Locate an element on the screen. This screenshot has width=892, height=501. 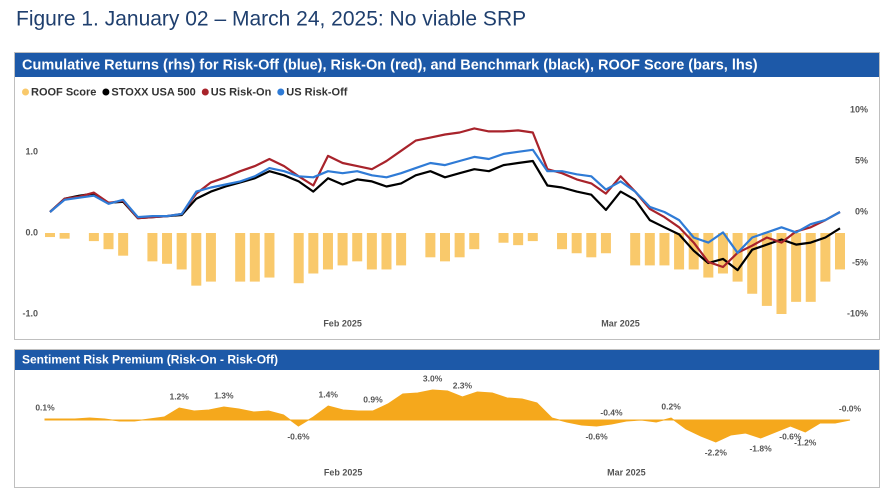
y2-tick-label: 0% is located at coordinates (861, 211).